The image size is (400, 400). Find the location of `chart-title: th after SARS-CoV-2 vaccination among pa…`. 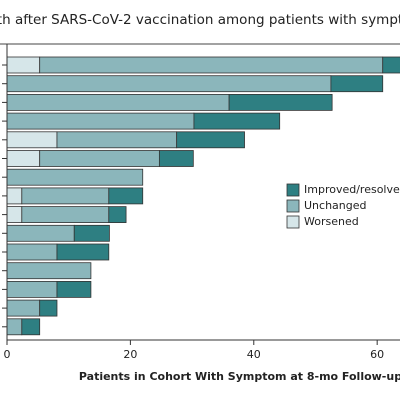

chart-title: th after SARS-CoV-2 vaccination among pa… is located at coordinates (200, 20).